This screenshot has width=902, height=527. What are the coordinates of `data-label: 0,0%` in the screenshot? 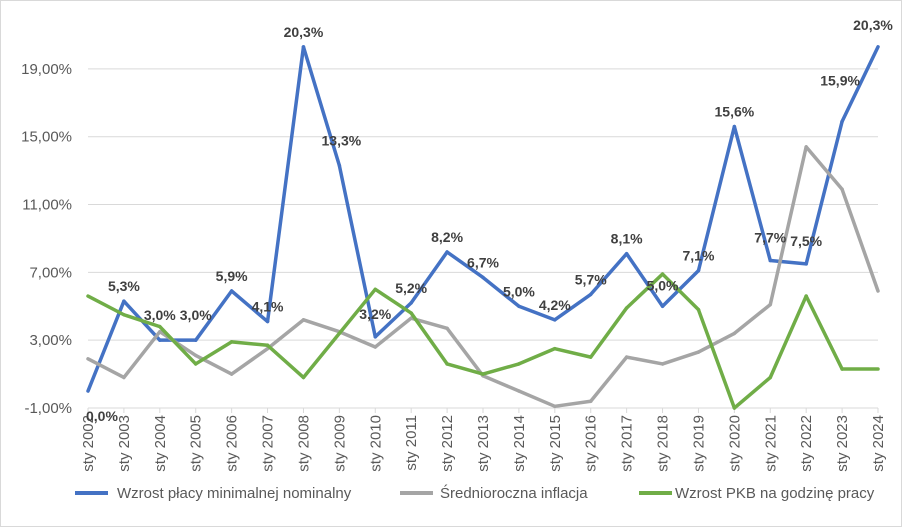 It's located at (102, 416).